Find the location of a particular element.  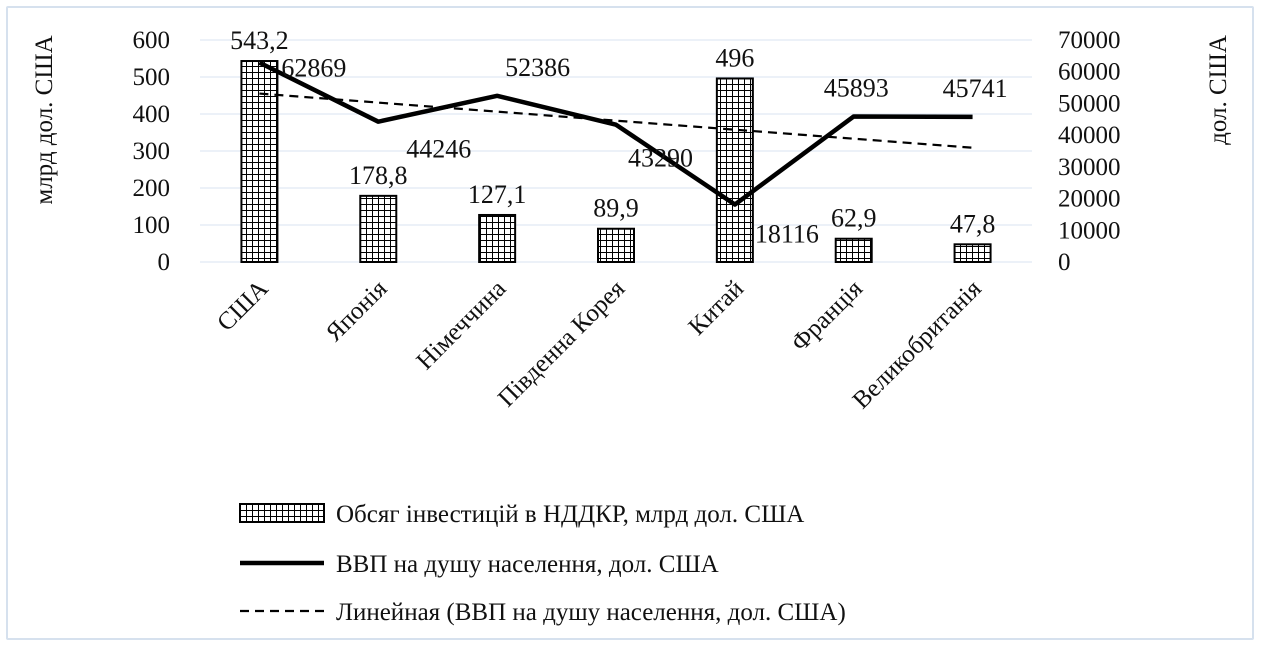

bar-data-label: 47,8 is located at coordinates (973, 223).